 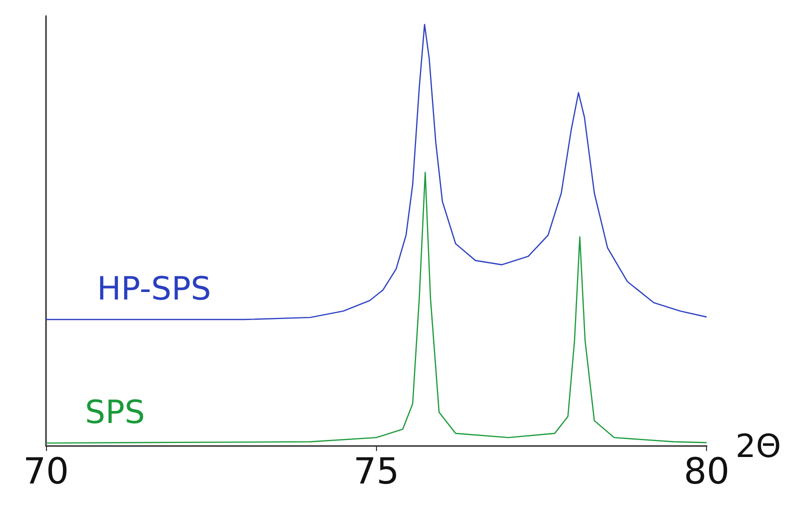 What do you see at coordinates (46, 472) in the screenshot?
I see `x-tick-label: 70` at bounding box center [46, 472].